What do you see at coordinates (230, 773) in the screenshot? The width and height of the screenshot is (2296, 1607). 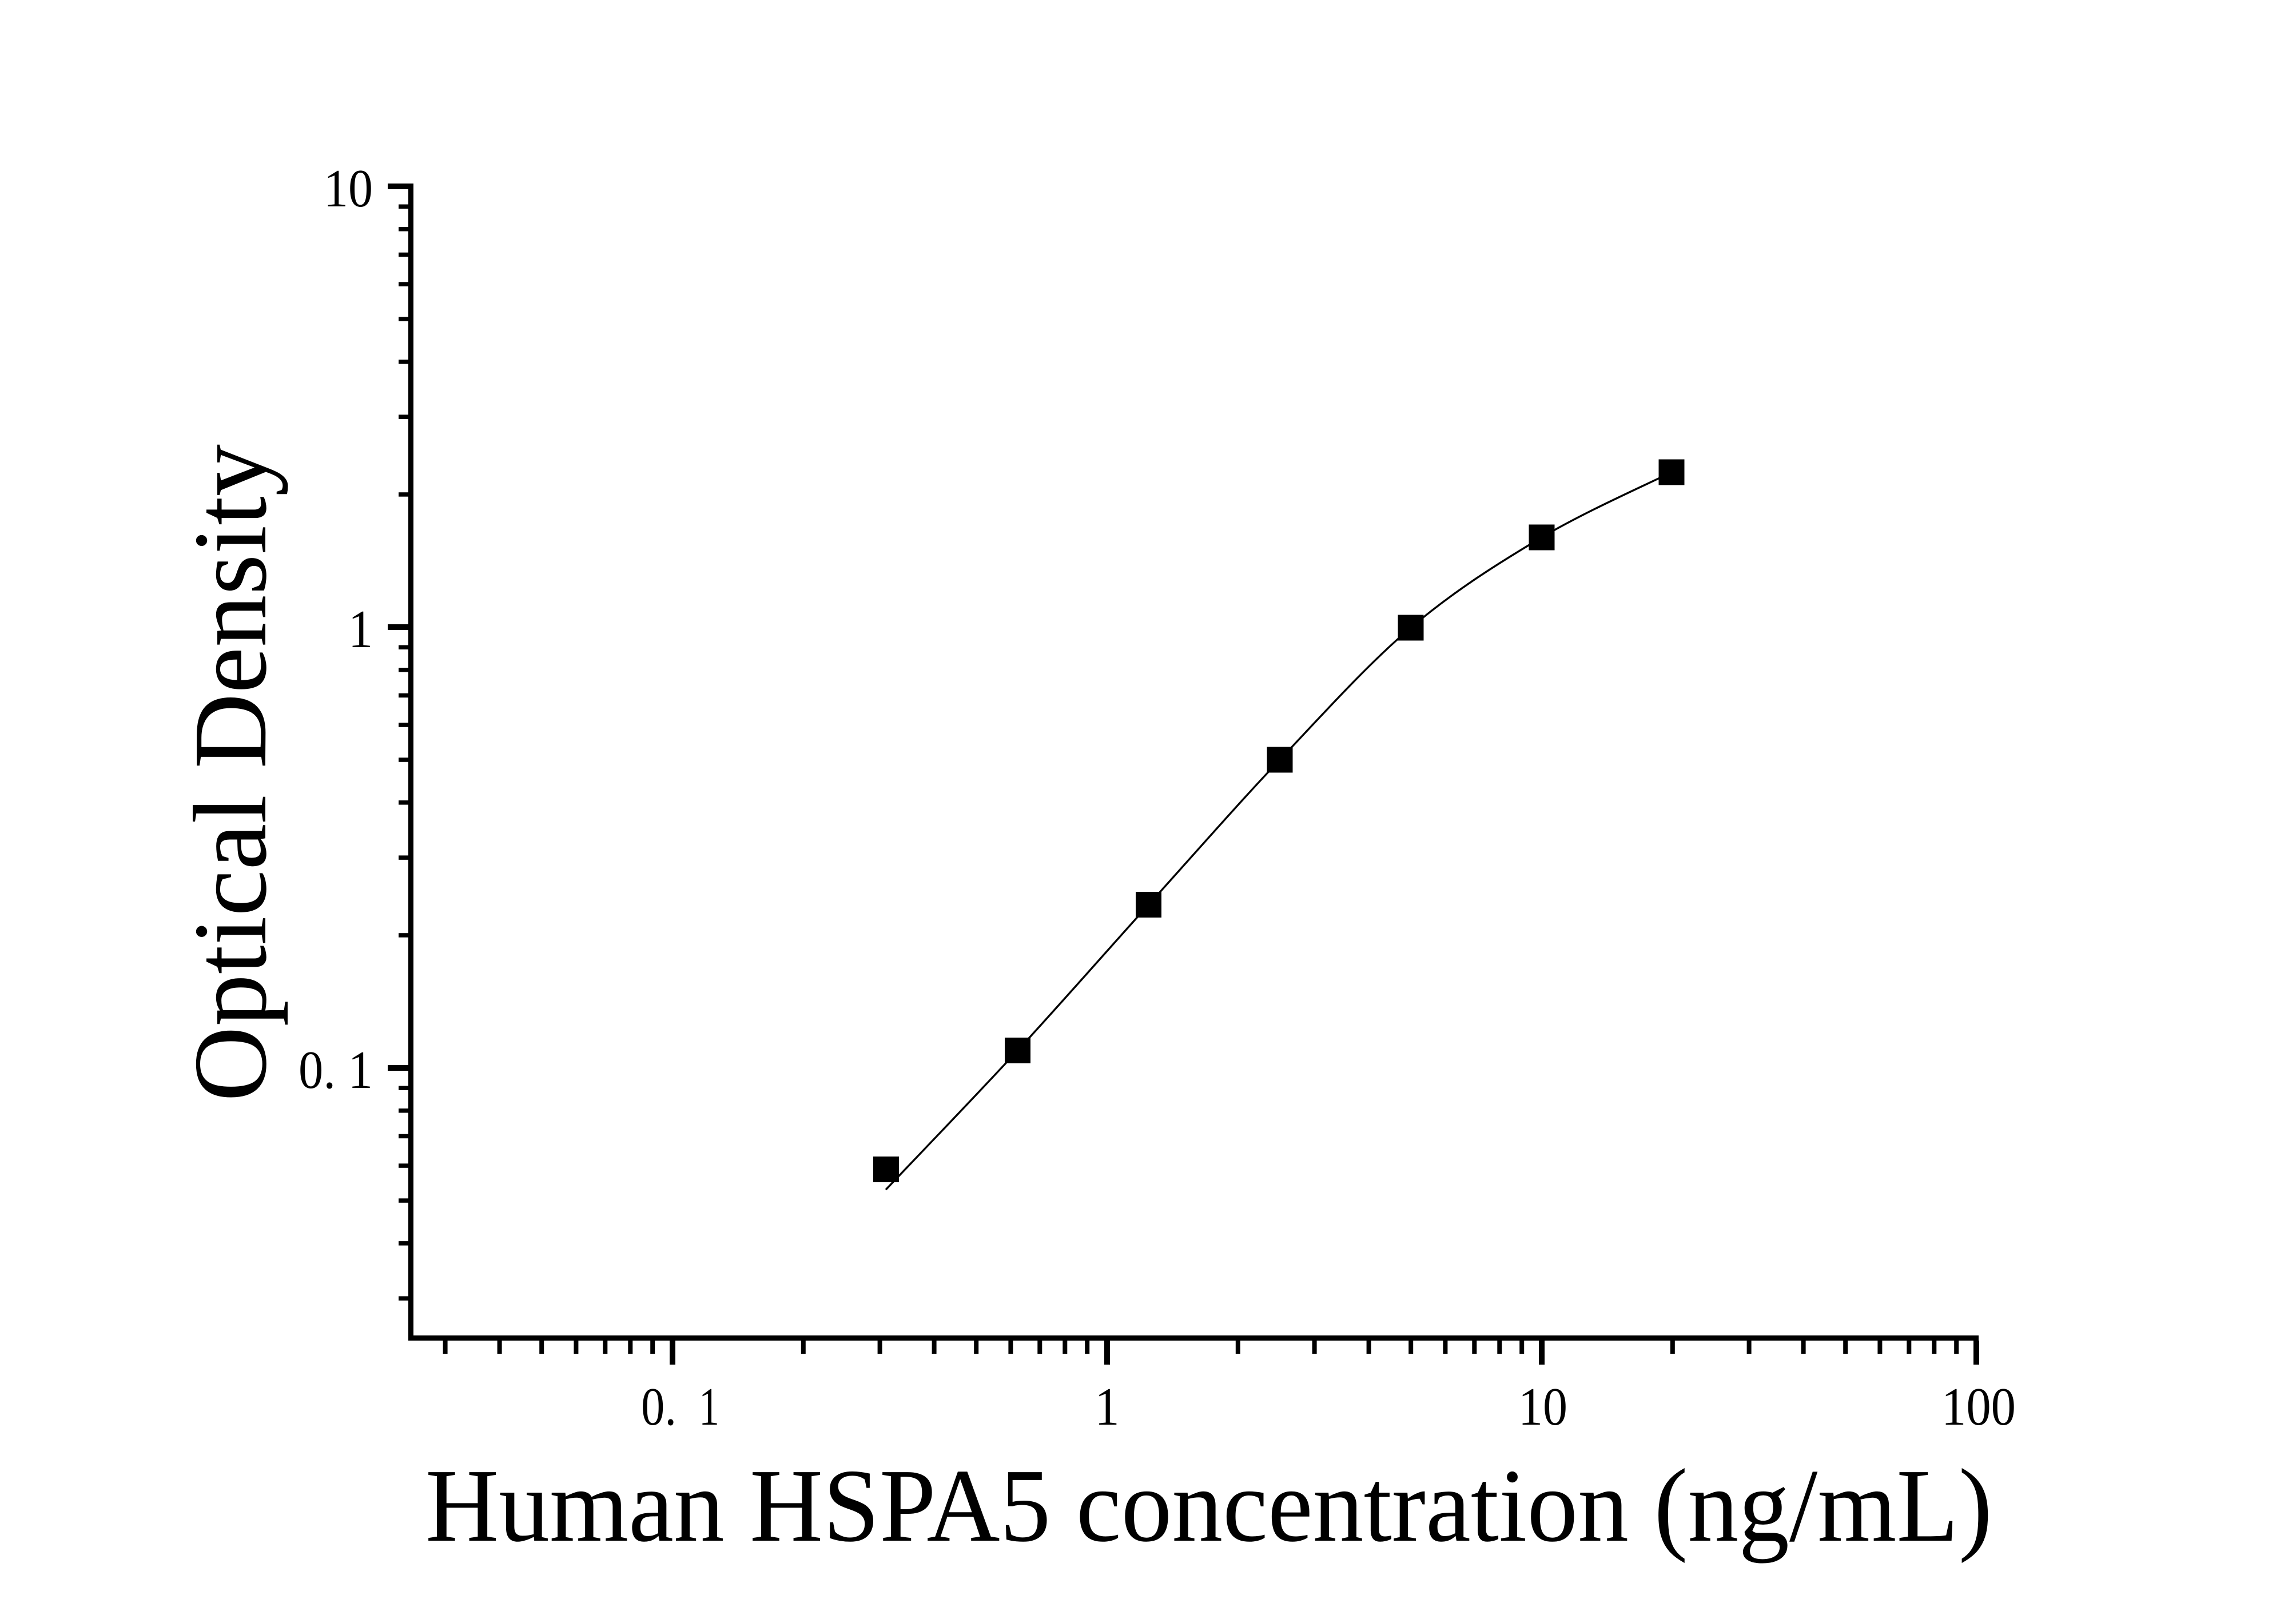 I see `svg-text: Optical Density` at bounding box center [230, 773].